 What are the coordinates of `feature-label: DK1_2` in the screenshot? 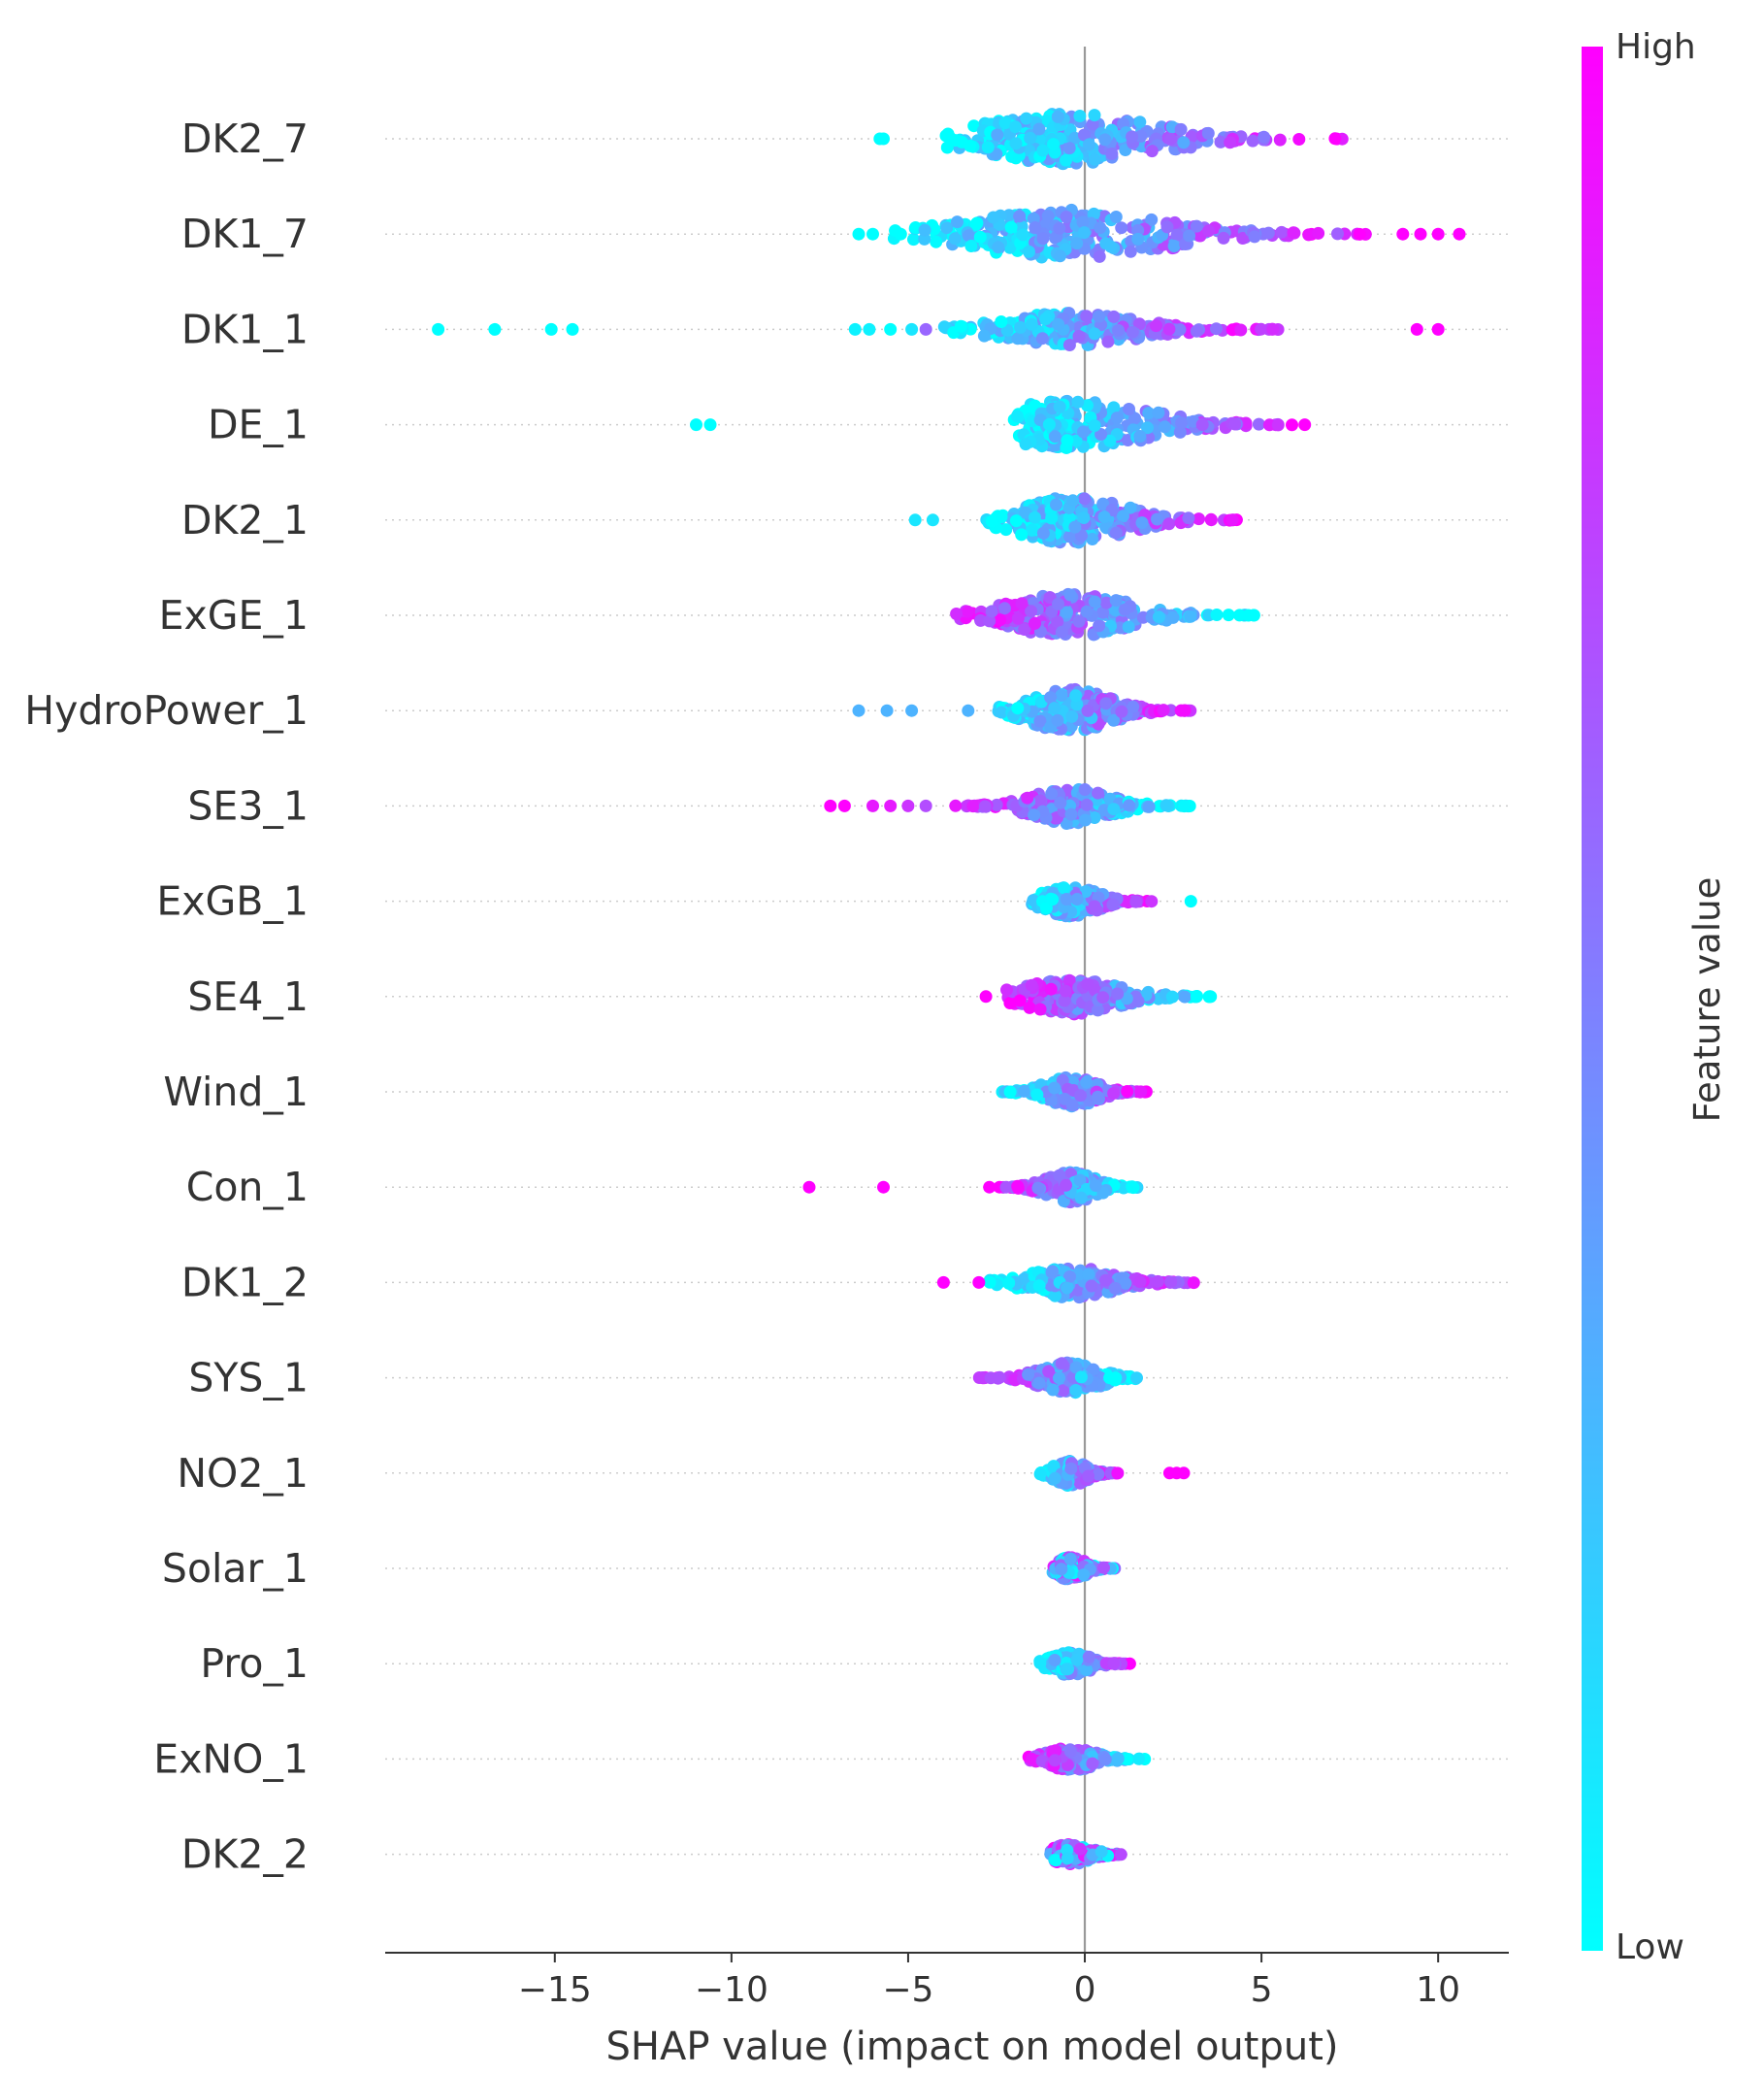 It's located at (245, 1282).